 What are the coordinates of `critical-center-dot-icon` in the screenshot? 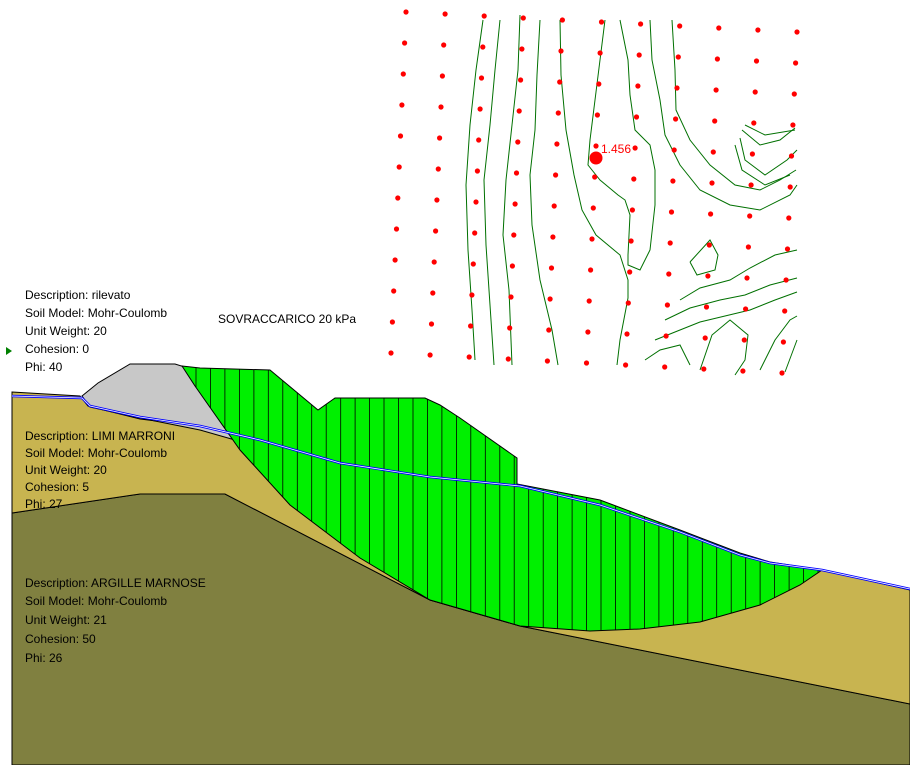 It's located at (596, 158).